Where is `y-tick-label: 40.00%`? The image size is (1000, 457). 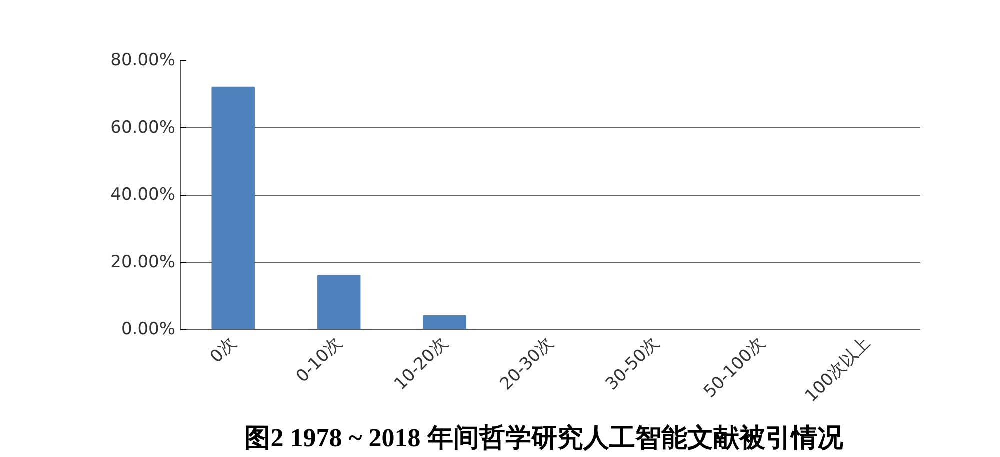 y-tick-label: 40.00% is located at coordinates (143, 195).